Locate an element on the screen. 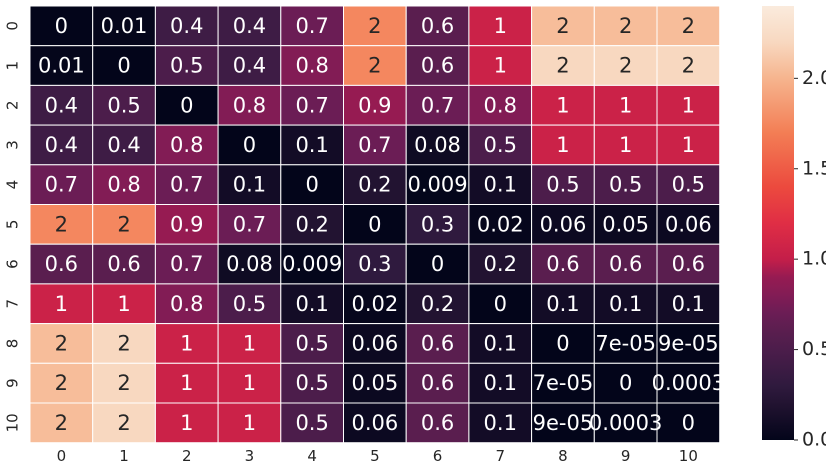 The image size is (826, 471). y-tick-label: 4 is located at coordinates (13, 185).